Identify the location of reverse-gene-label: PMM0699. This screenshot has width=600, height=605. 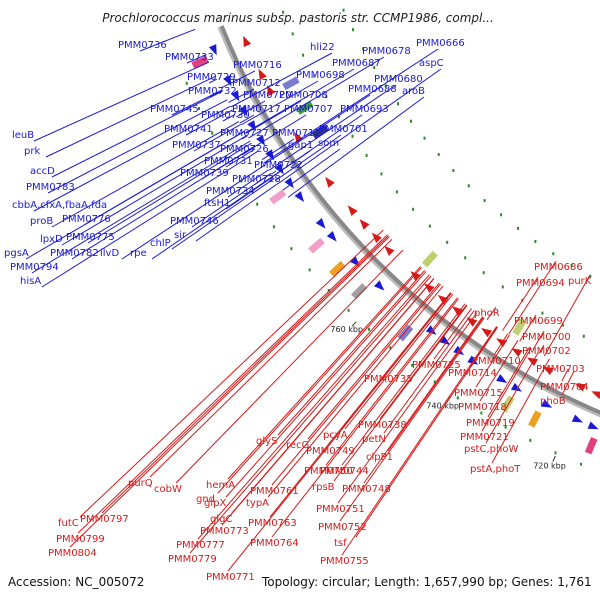
(538, 321).